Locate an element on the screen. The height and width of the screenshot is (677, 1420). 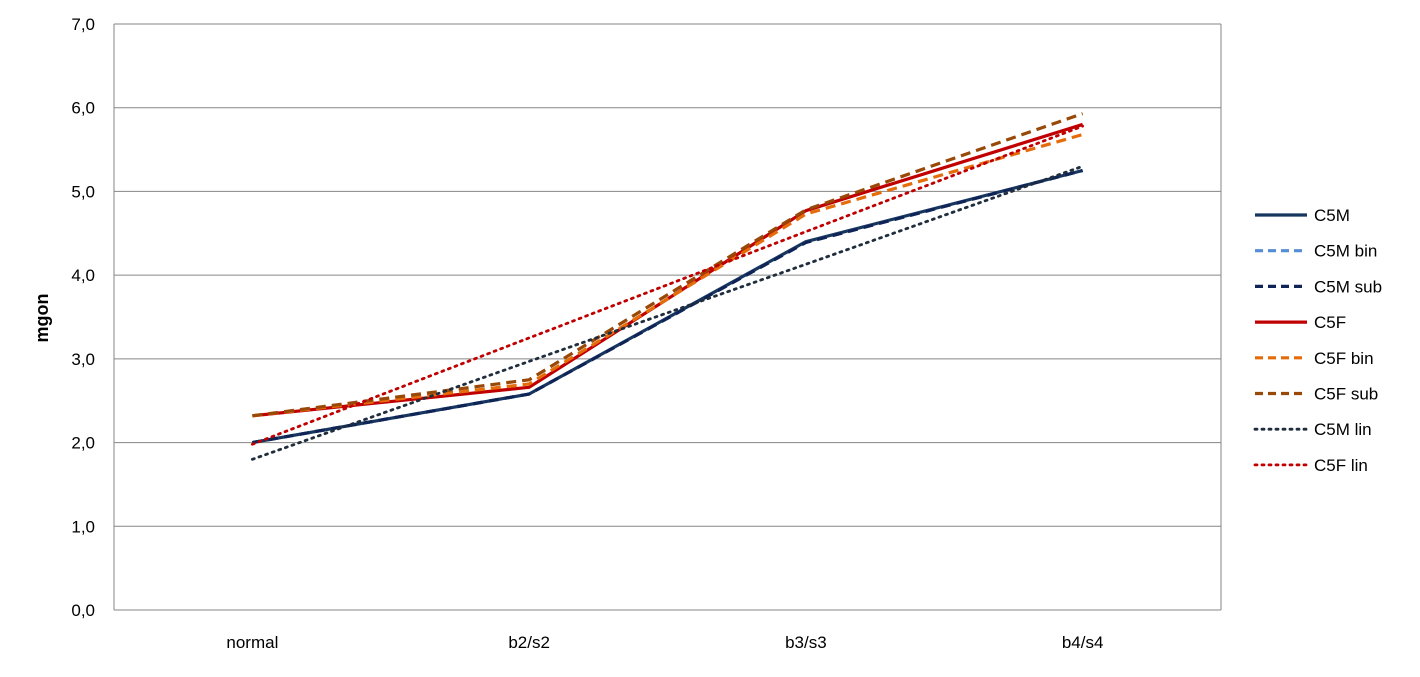
y-tick-label: 2,0 is located at coordinates (83, 443).